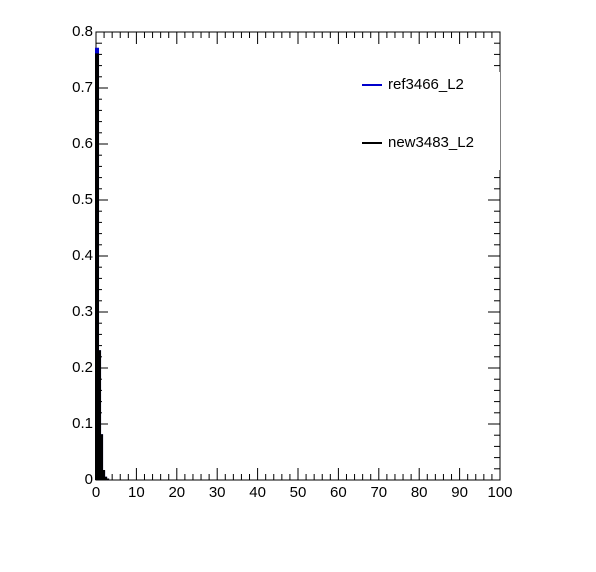  Describe the element at coordinates (82, 311) in the screenshot. I see `y-tick-label: 0.3` at that location.